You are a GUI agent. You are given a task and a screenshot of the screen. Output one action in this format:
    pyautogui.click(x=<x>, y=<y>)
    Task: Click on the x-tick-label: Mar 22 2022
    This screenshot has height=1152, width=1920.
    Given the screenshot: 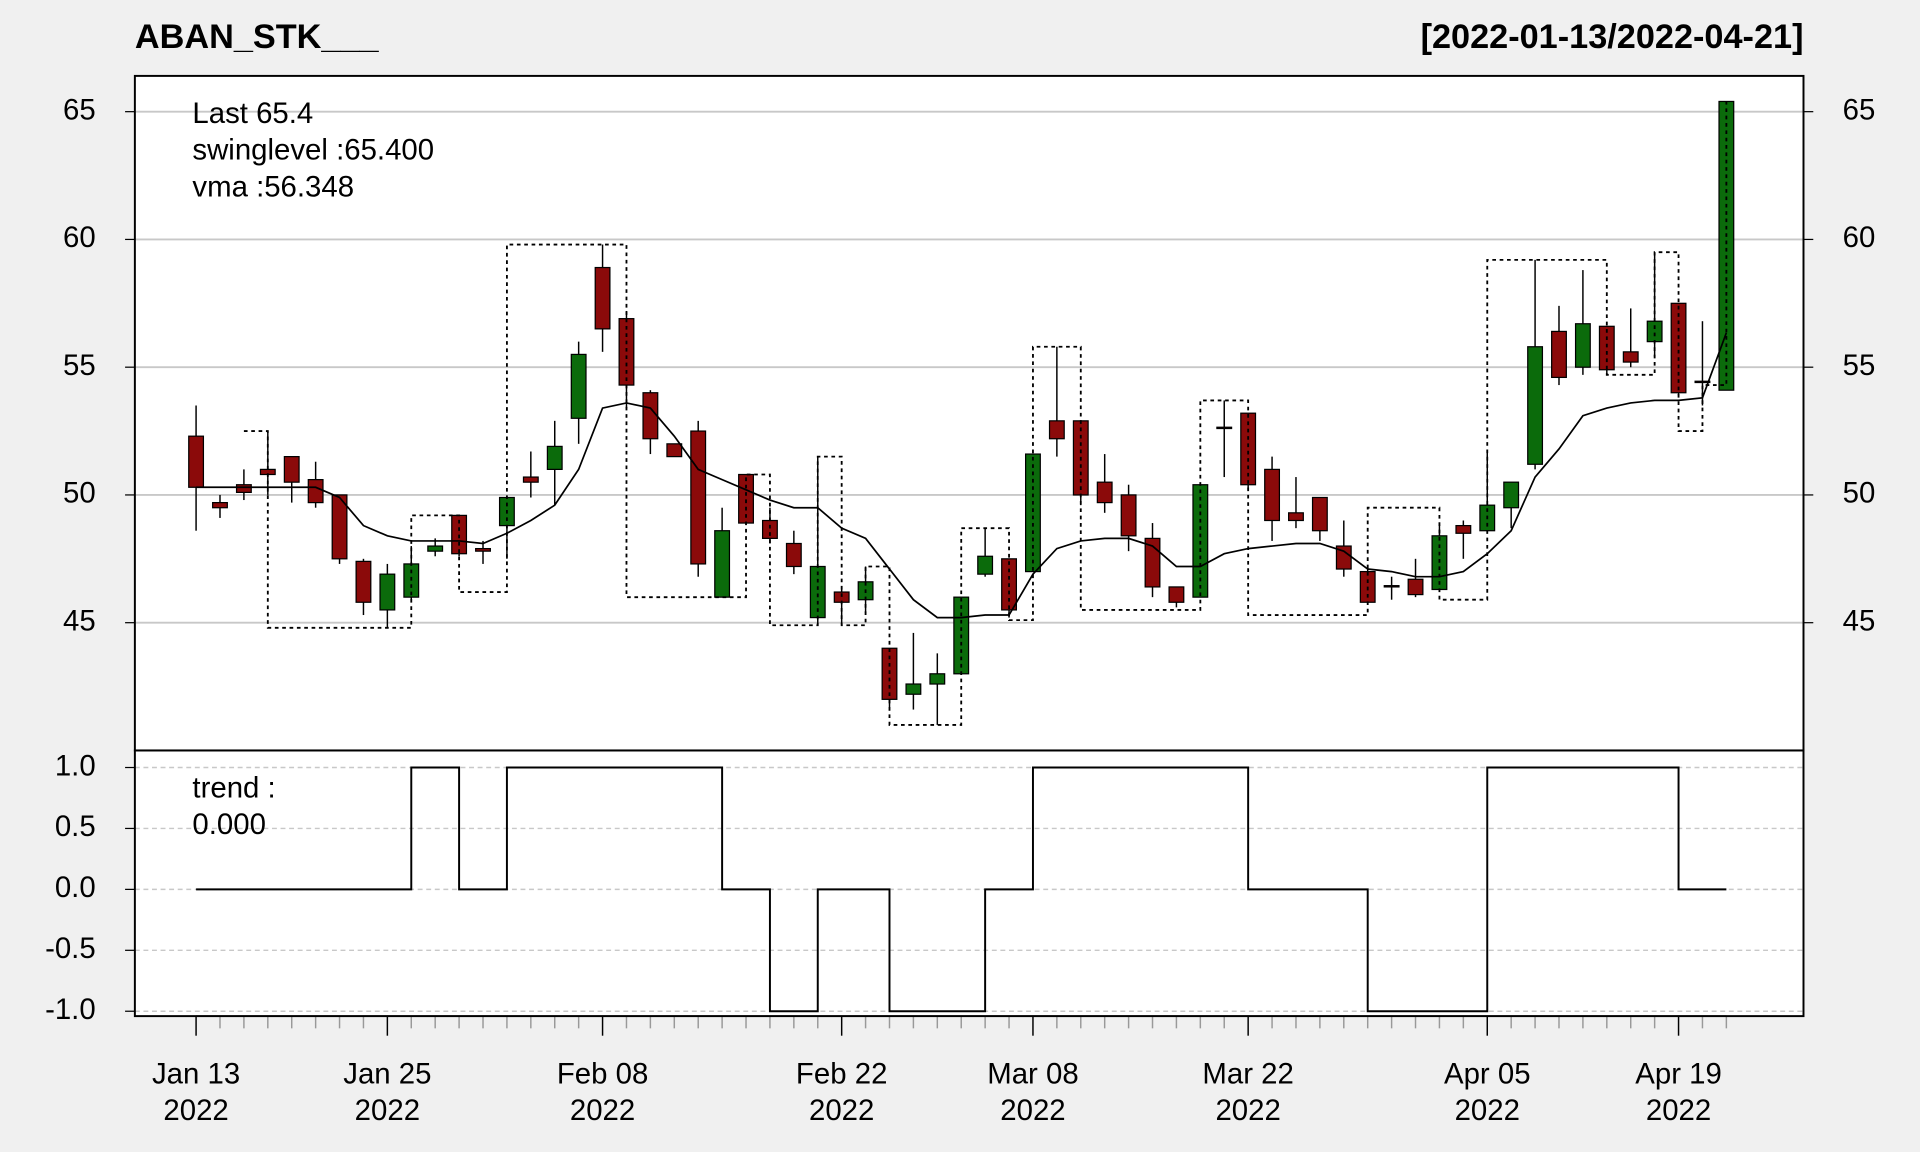 What is the action you would take?
    pyautogui.click(x=1248, y=1092)
    